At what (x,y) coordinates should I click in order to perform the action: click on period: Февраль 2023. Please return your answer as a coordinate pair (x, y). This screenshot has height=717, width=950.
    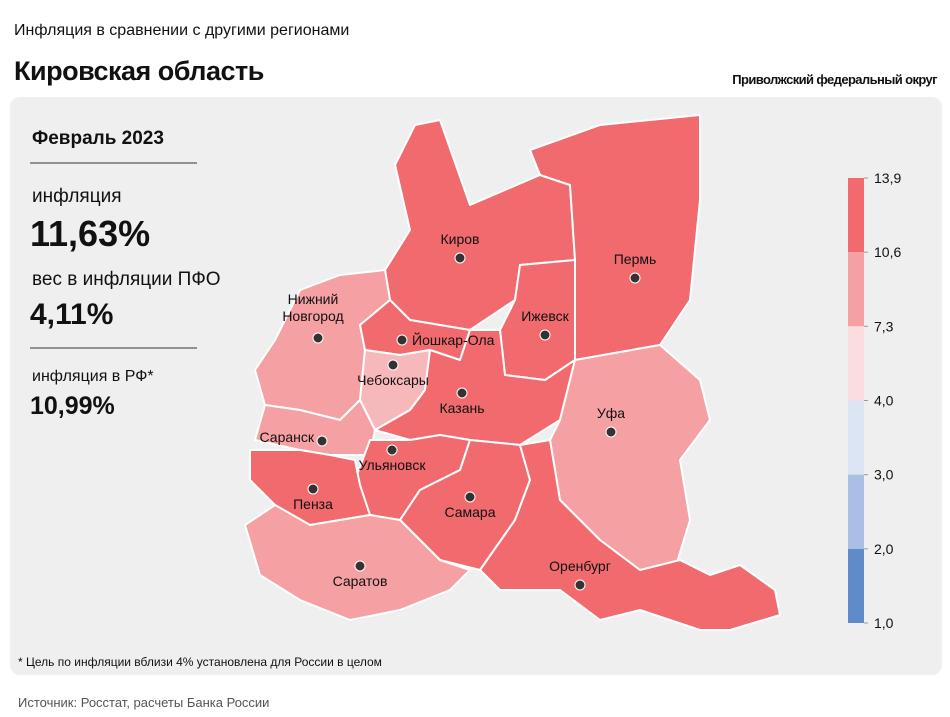
    Looking at the image, I should click on (98, 138).